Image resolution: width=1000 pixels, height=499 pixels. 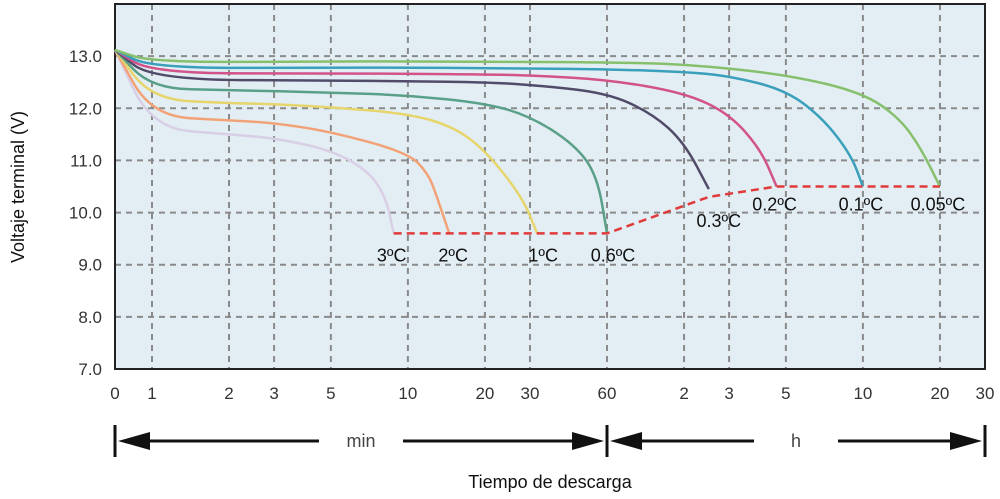 I want to click on span-label-h: h, so click(x=796, y=441).